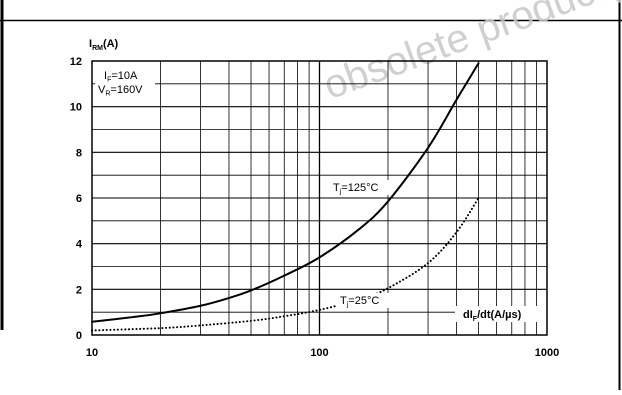 The width and height of the screenshot is (622, 395). Describe the element at coordinates (76, 108) in the screenshot. I see `y-tick-label: 10` at that location.